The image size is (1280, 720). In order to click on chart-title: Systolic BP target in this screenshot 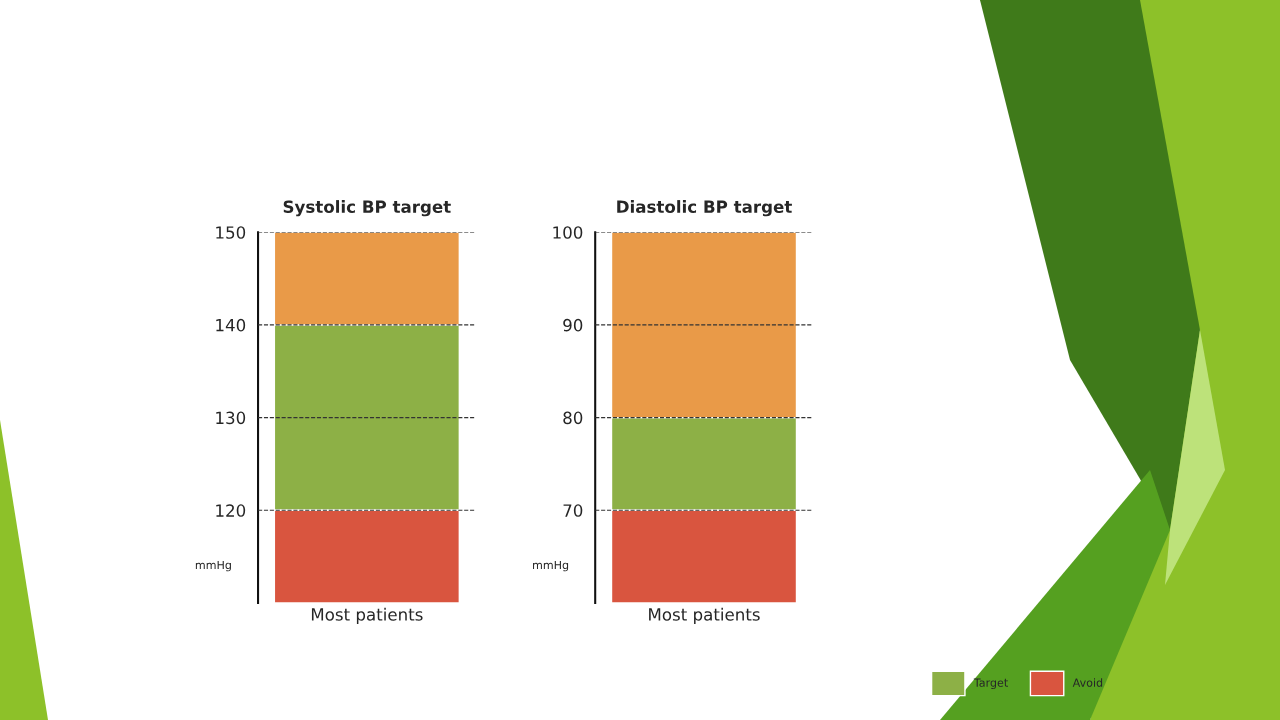, I will do `click(367, 208)`.